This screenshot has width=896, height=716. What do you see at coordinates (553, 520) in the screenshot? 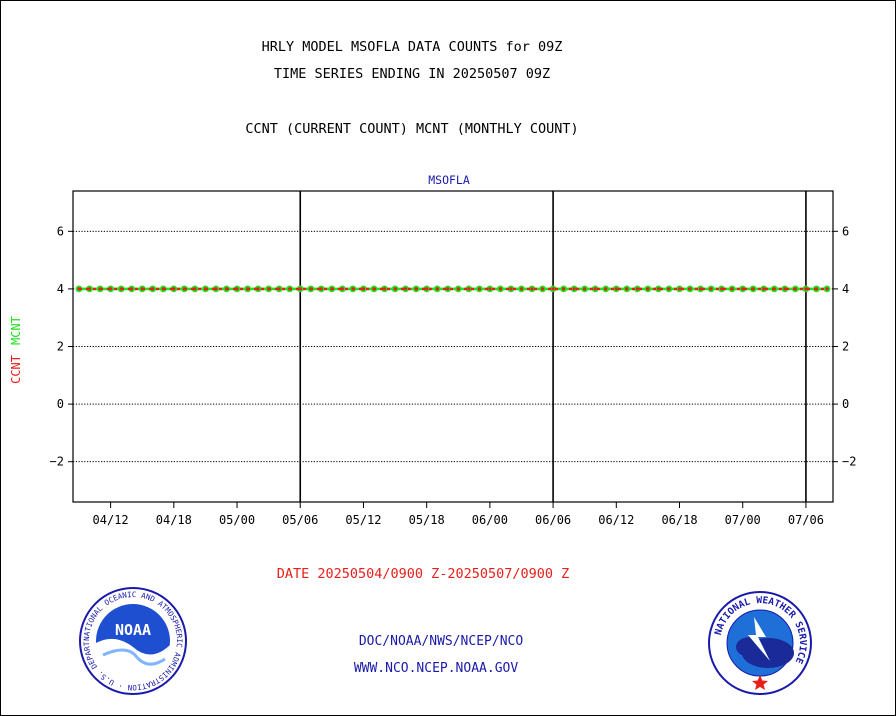
I see `x-tick-label: 06/06` at bounding box center [553, 520].